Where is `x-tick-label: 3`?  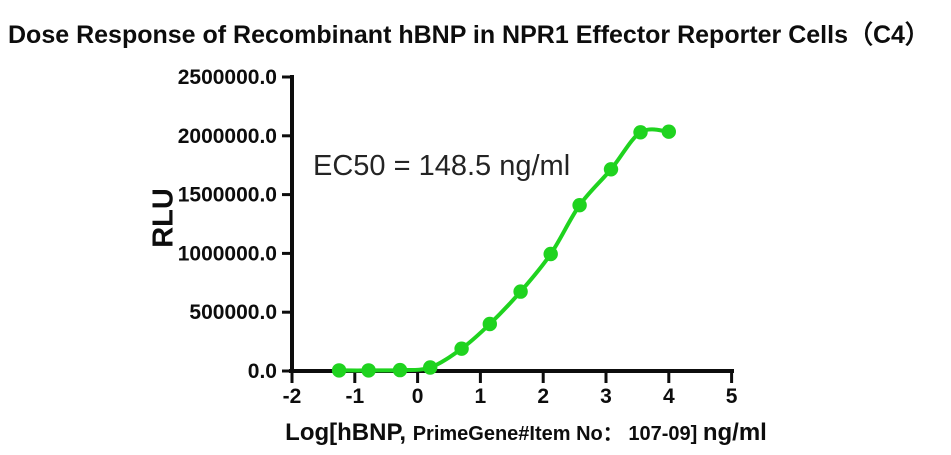
x-tick-label: 3 is located at coordinates (606, 396).